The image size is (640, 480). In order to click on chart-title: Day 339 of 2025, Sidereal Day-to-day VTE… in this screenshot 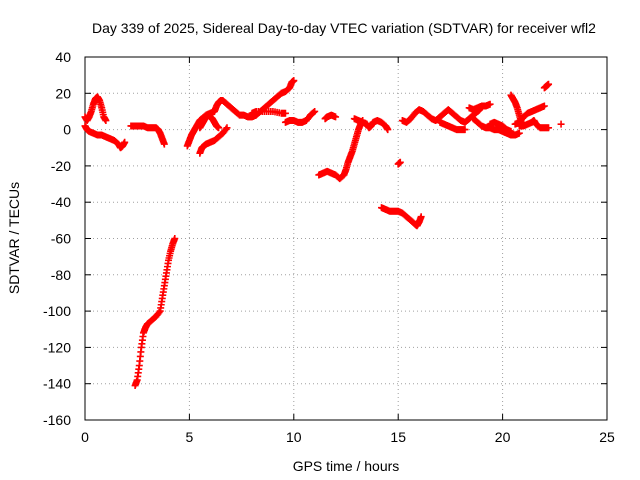, I will do `click(344, 28)`.